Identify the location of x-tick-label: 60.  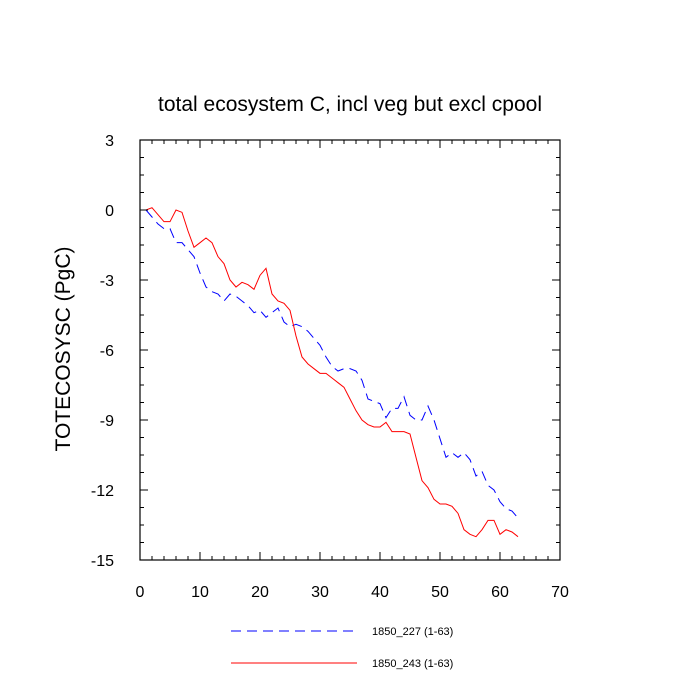
(500, 592).